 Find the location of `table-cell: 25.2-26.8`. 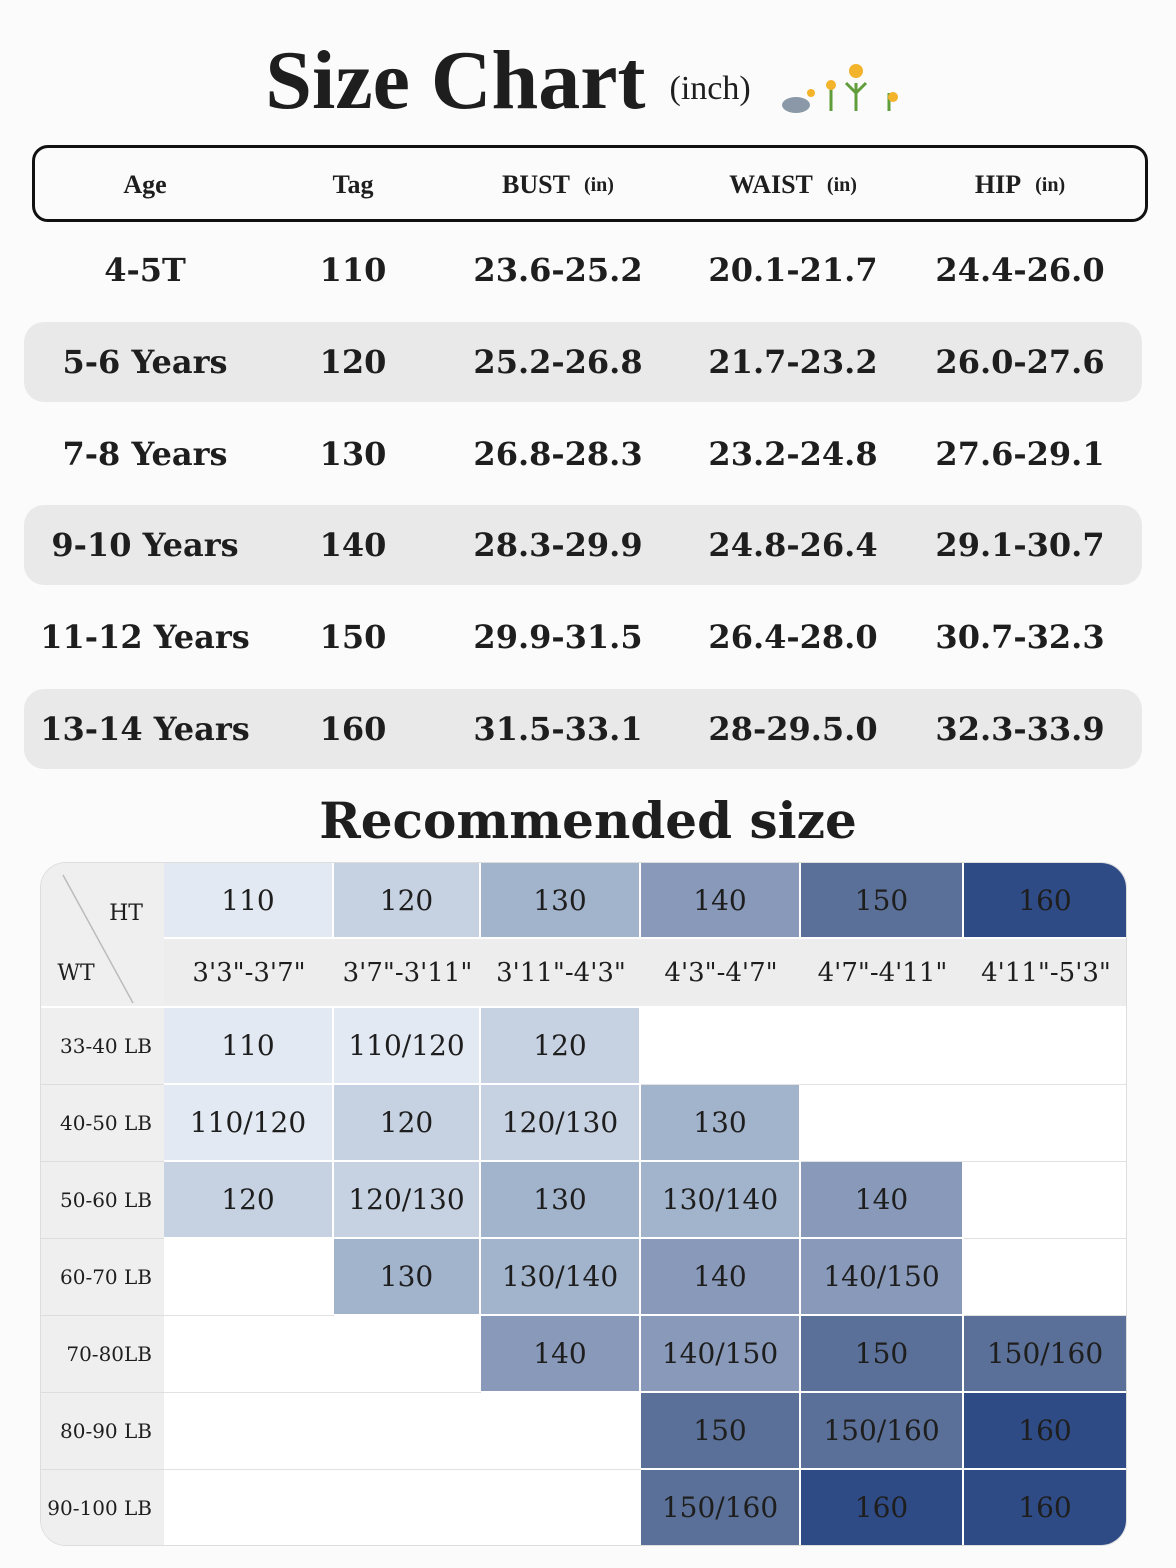

table-cell: 25.2-26.8 is located at coordinates (558, 361).